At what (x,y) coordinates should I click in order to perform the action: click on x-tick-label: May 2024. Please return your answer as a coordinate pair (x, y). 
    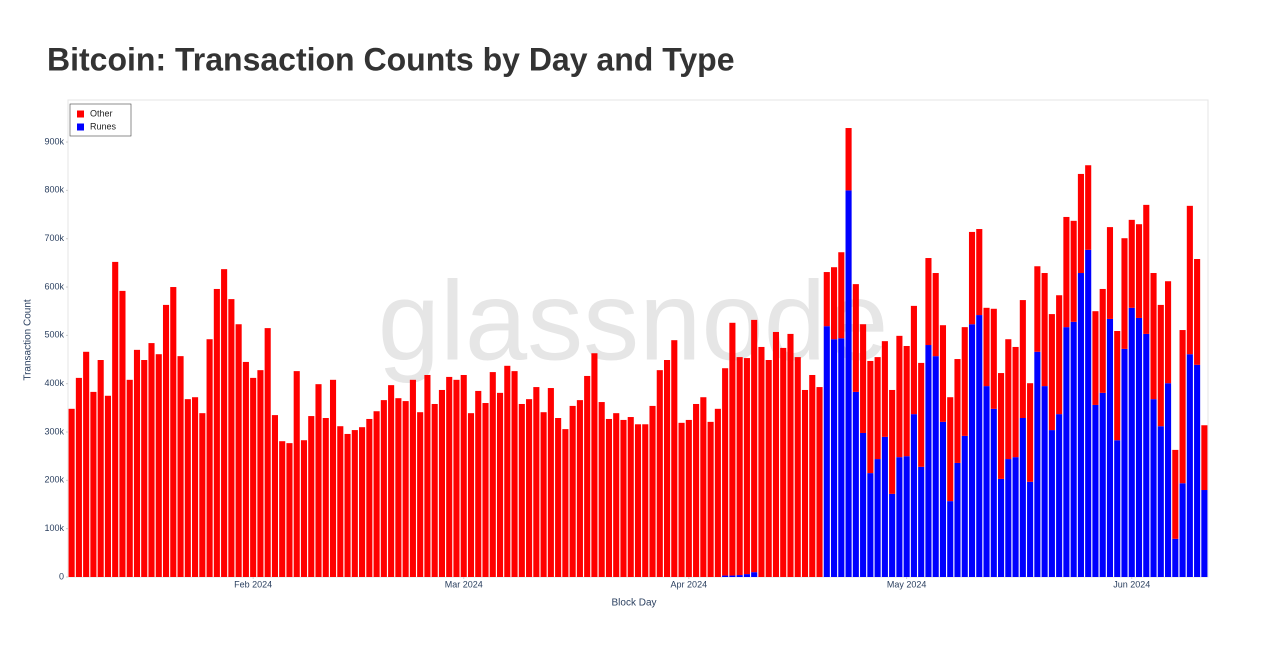
    Looking at the image, I should click on (907, 584).